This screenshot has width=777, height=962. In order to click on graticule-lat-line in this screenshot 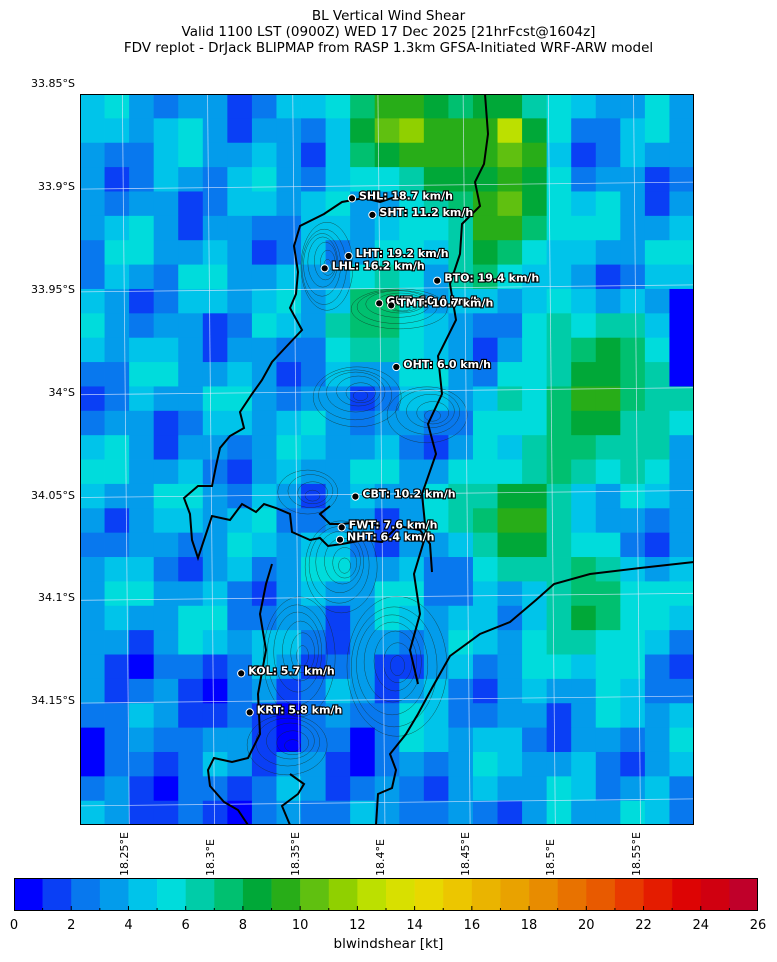, I will do `click(387, 288)`.